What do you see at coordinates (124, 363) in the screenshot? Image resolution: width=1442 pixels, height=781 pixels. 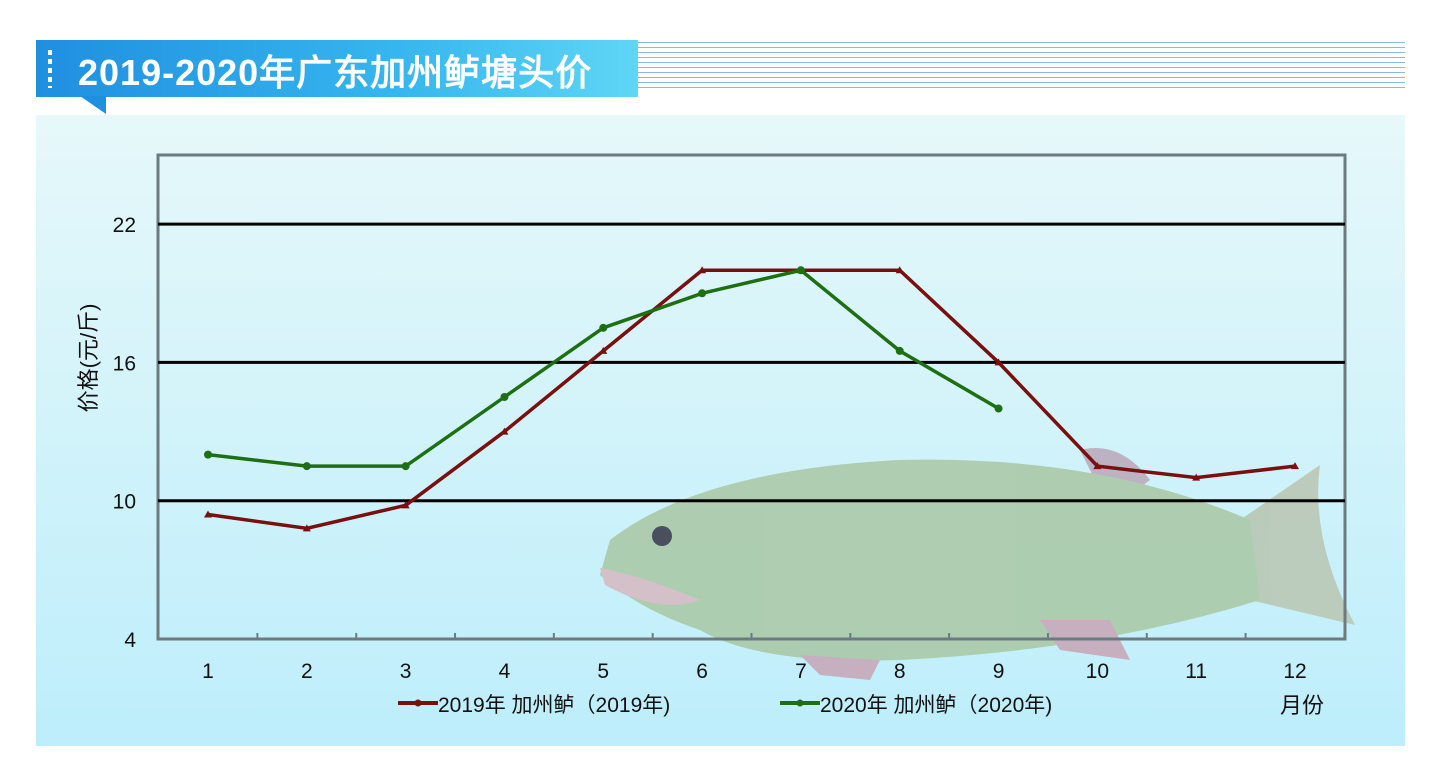 I see `y-tick-label: 16` at bounding box center [124, 363].